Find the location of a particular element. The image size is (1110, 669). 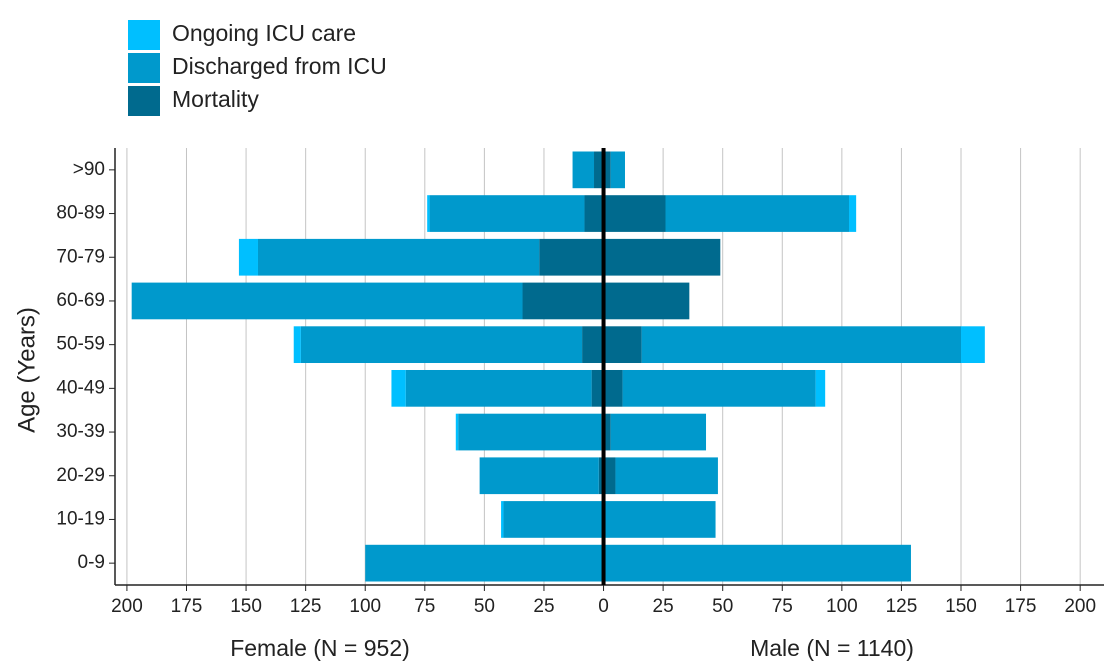

legend-label: Discharged from ICU is located at coordinates (279, 66).